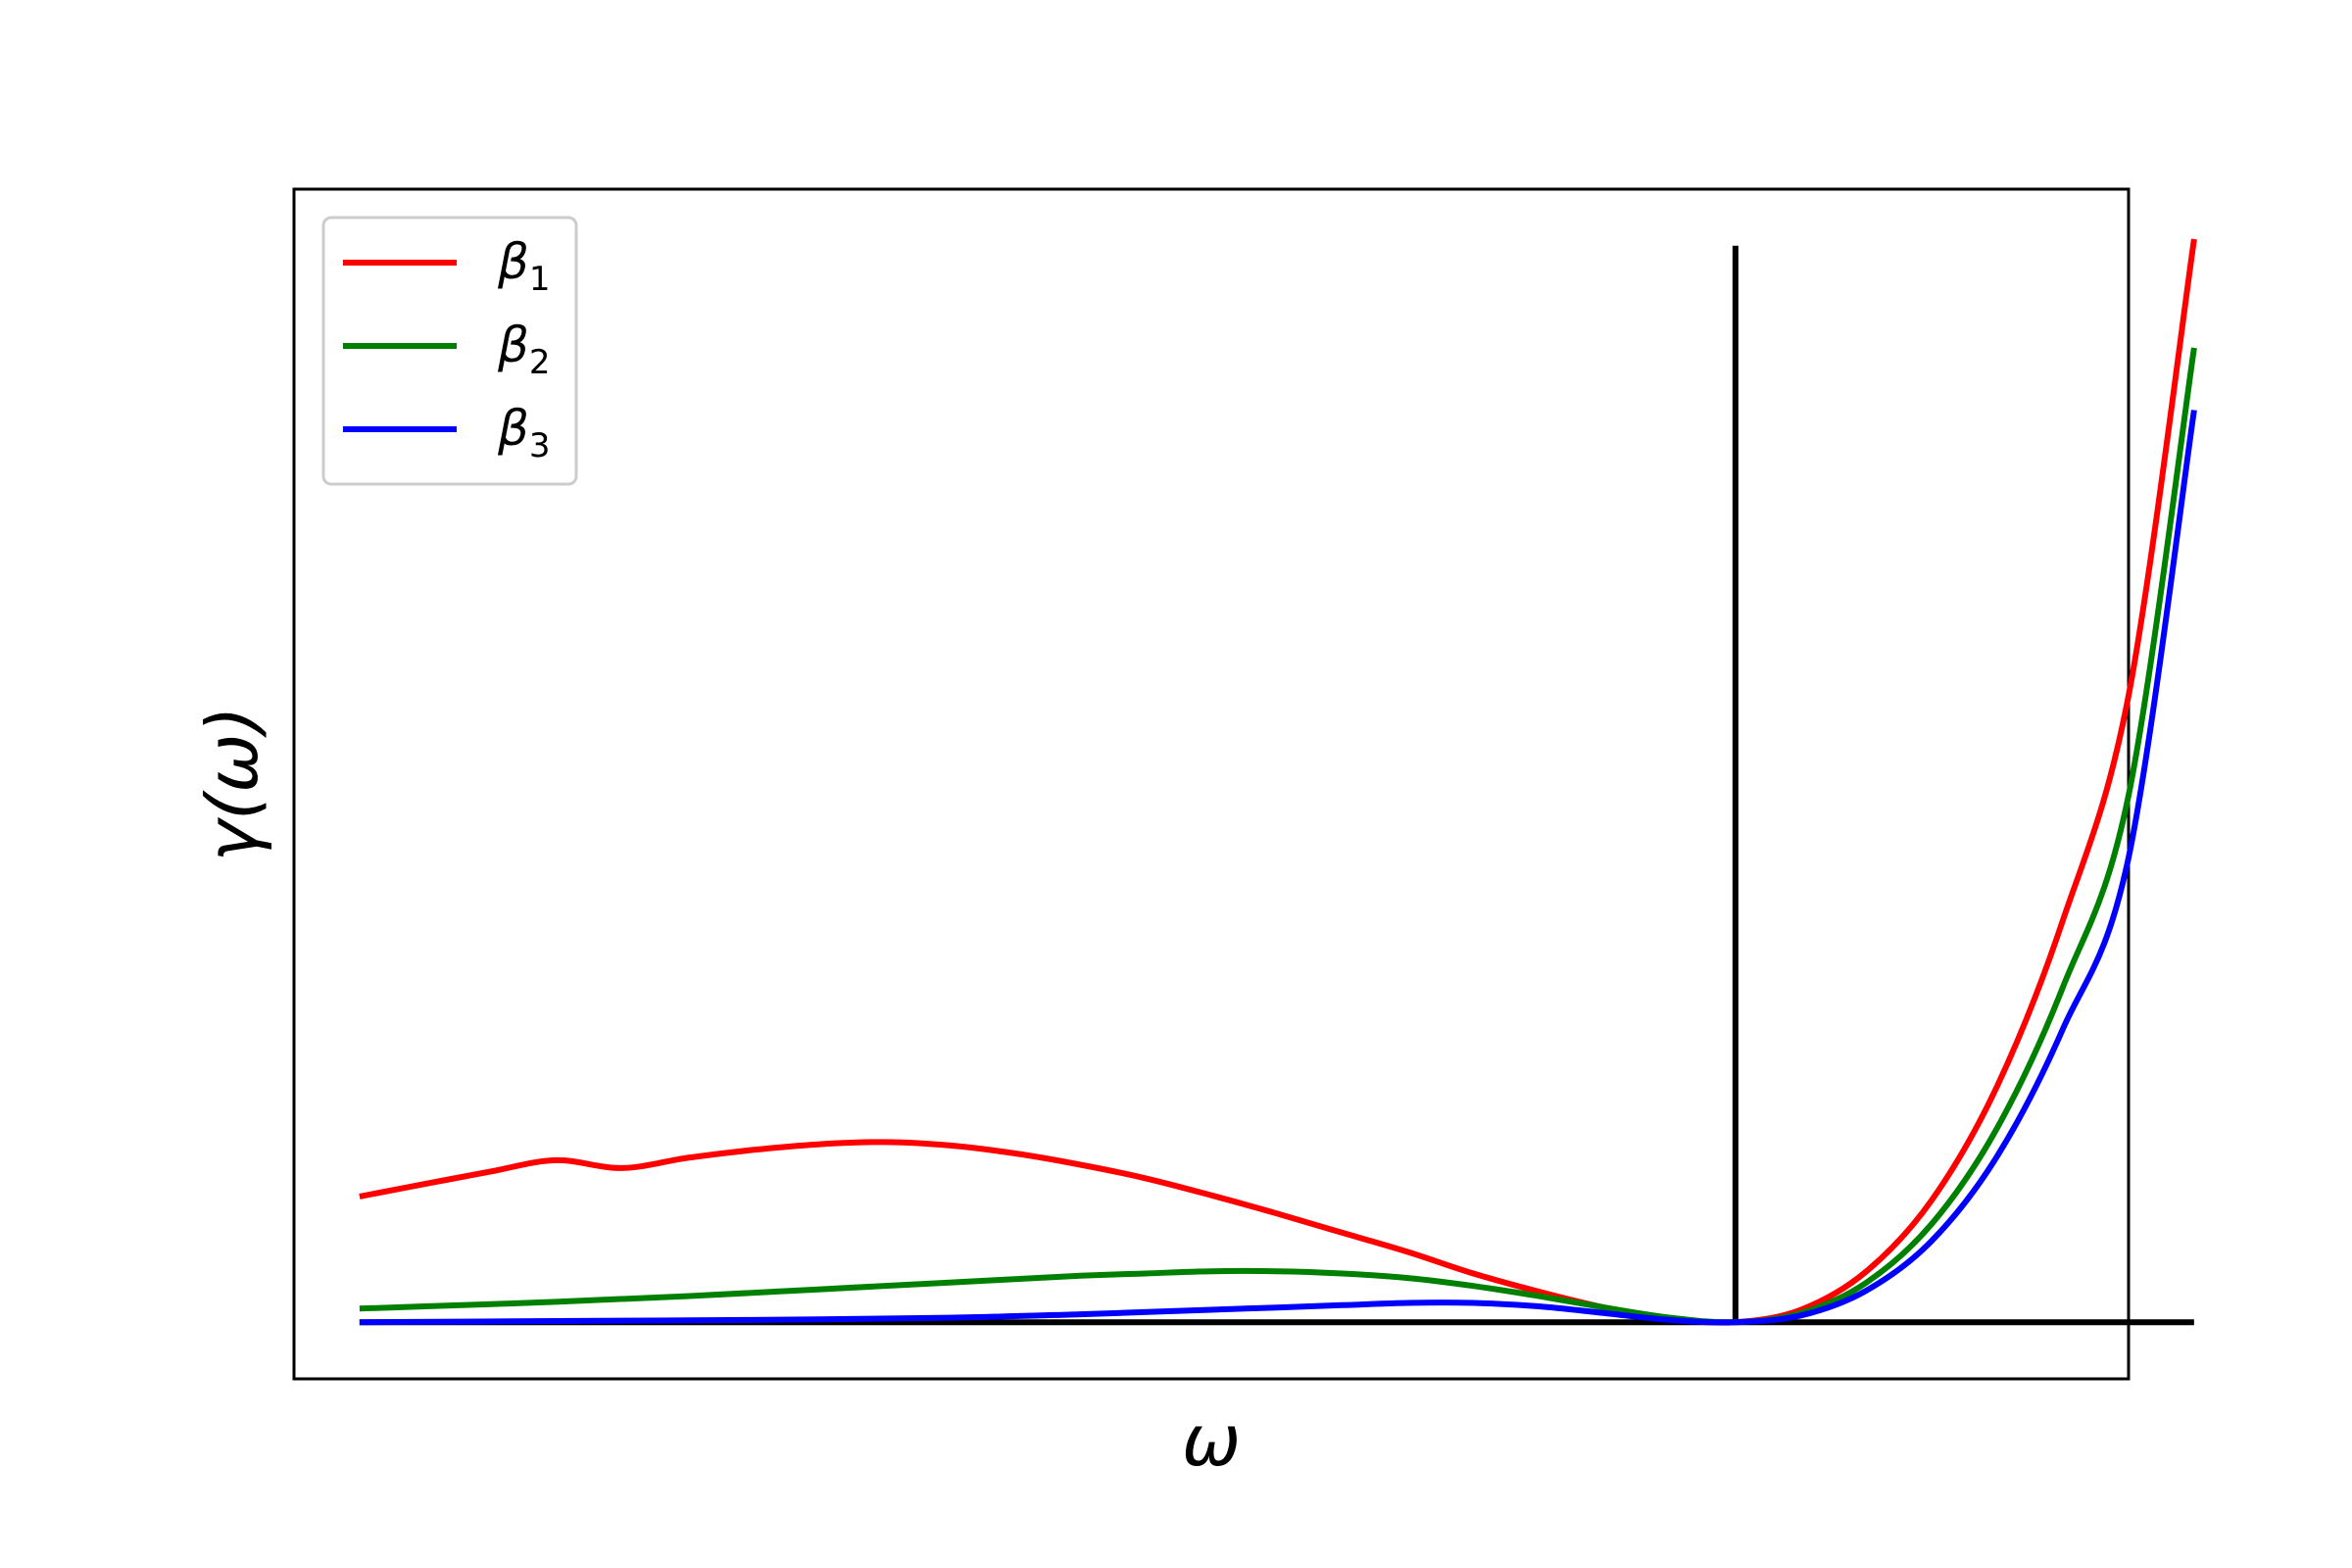 Image resolution: width=2352 pixels, height=1568 pixels. Describe the element at coordinates (1211, 1440) in the screenshot. I see `x-axis-label: ω` at that location.